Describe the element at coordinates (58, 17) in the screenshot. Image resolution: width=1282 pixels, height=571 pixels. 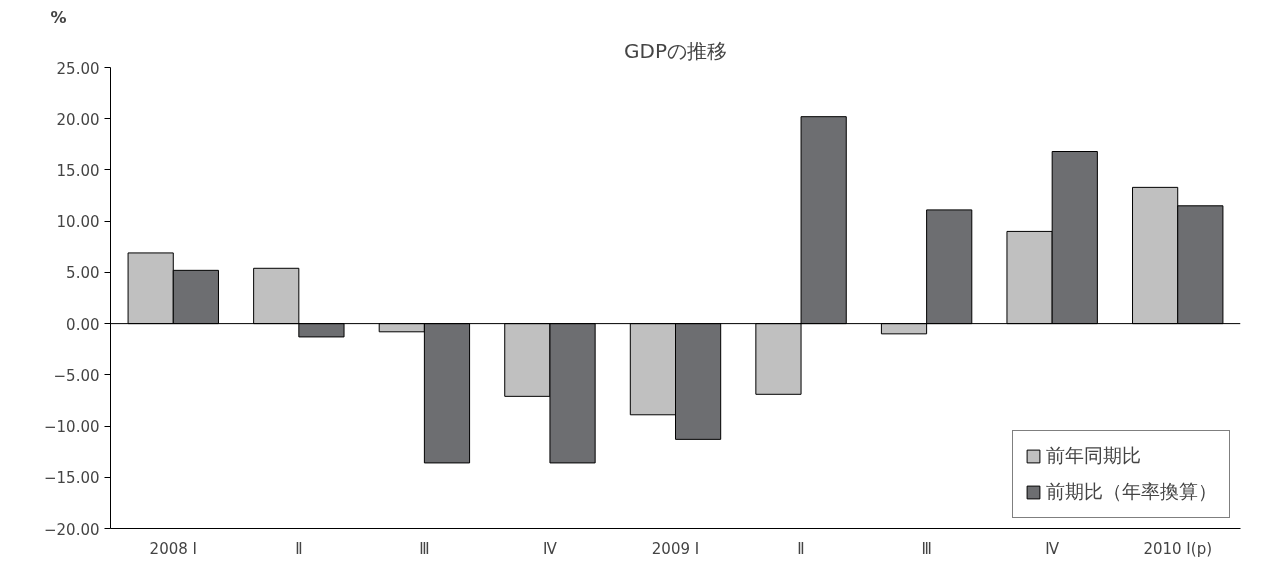
I see `y-axis-title: %` at that location.